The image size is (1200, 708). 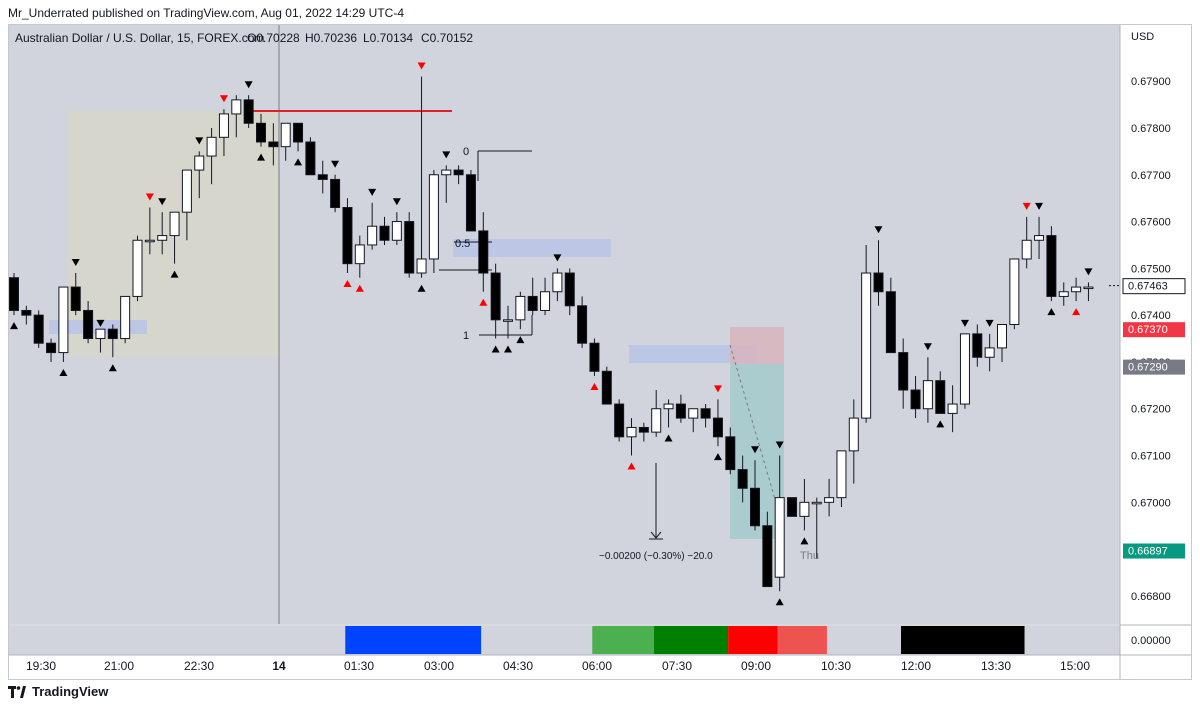 I want to click on price-badge-label: 0.67290, so click(x=1148, y=368).